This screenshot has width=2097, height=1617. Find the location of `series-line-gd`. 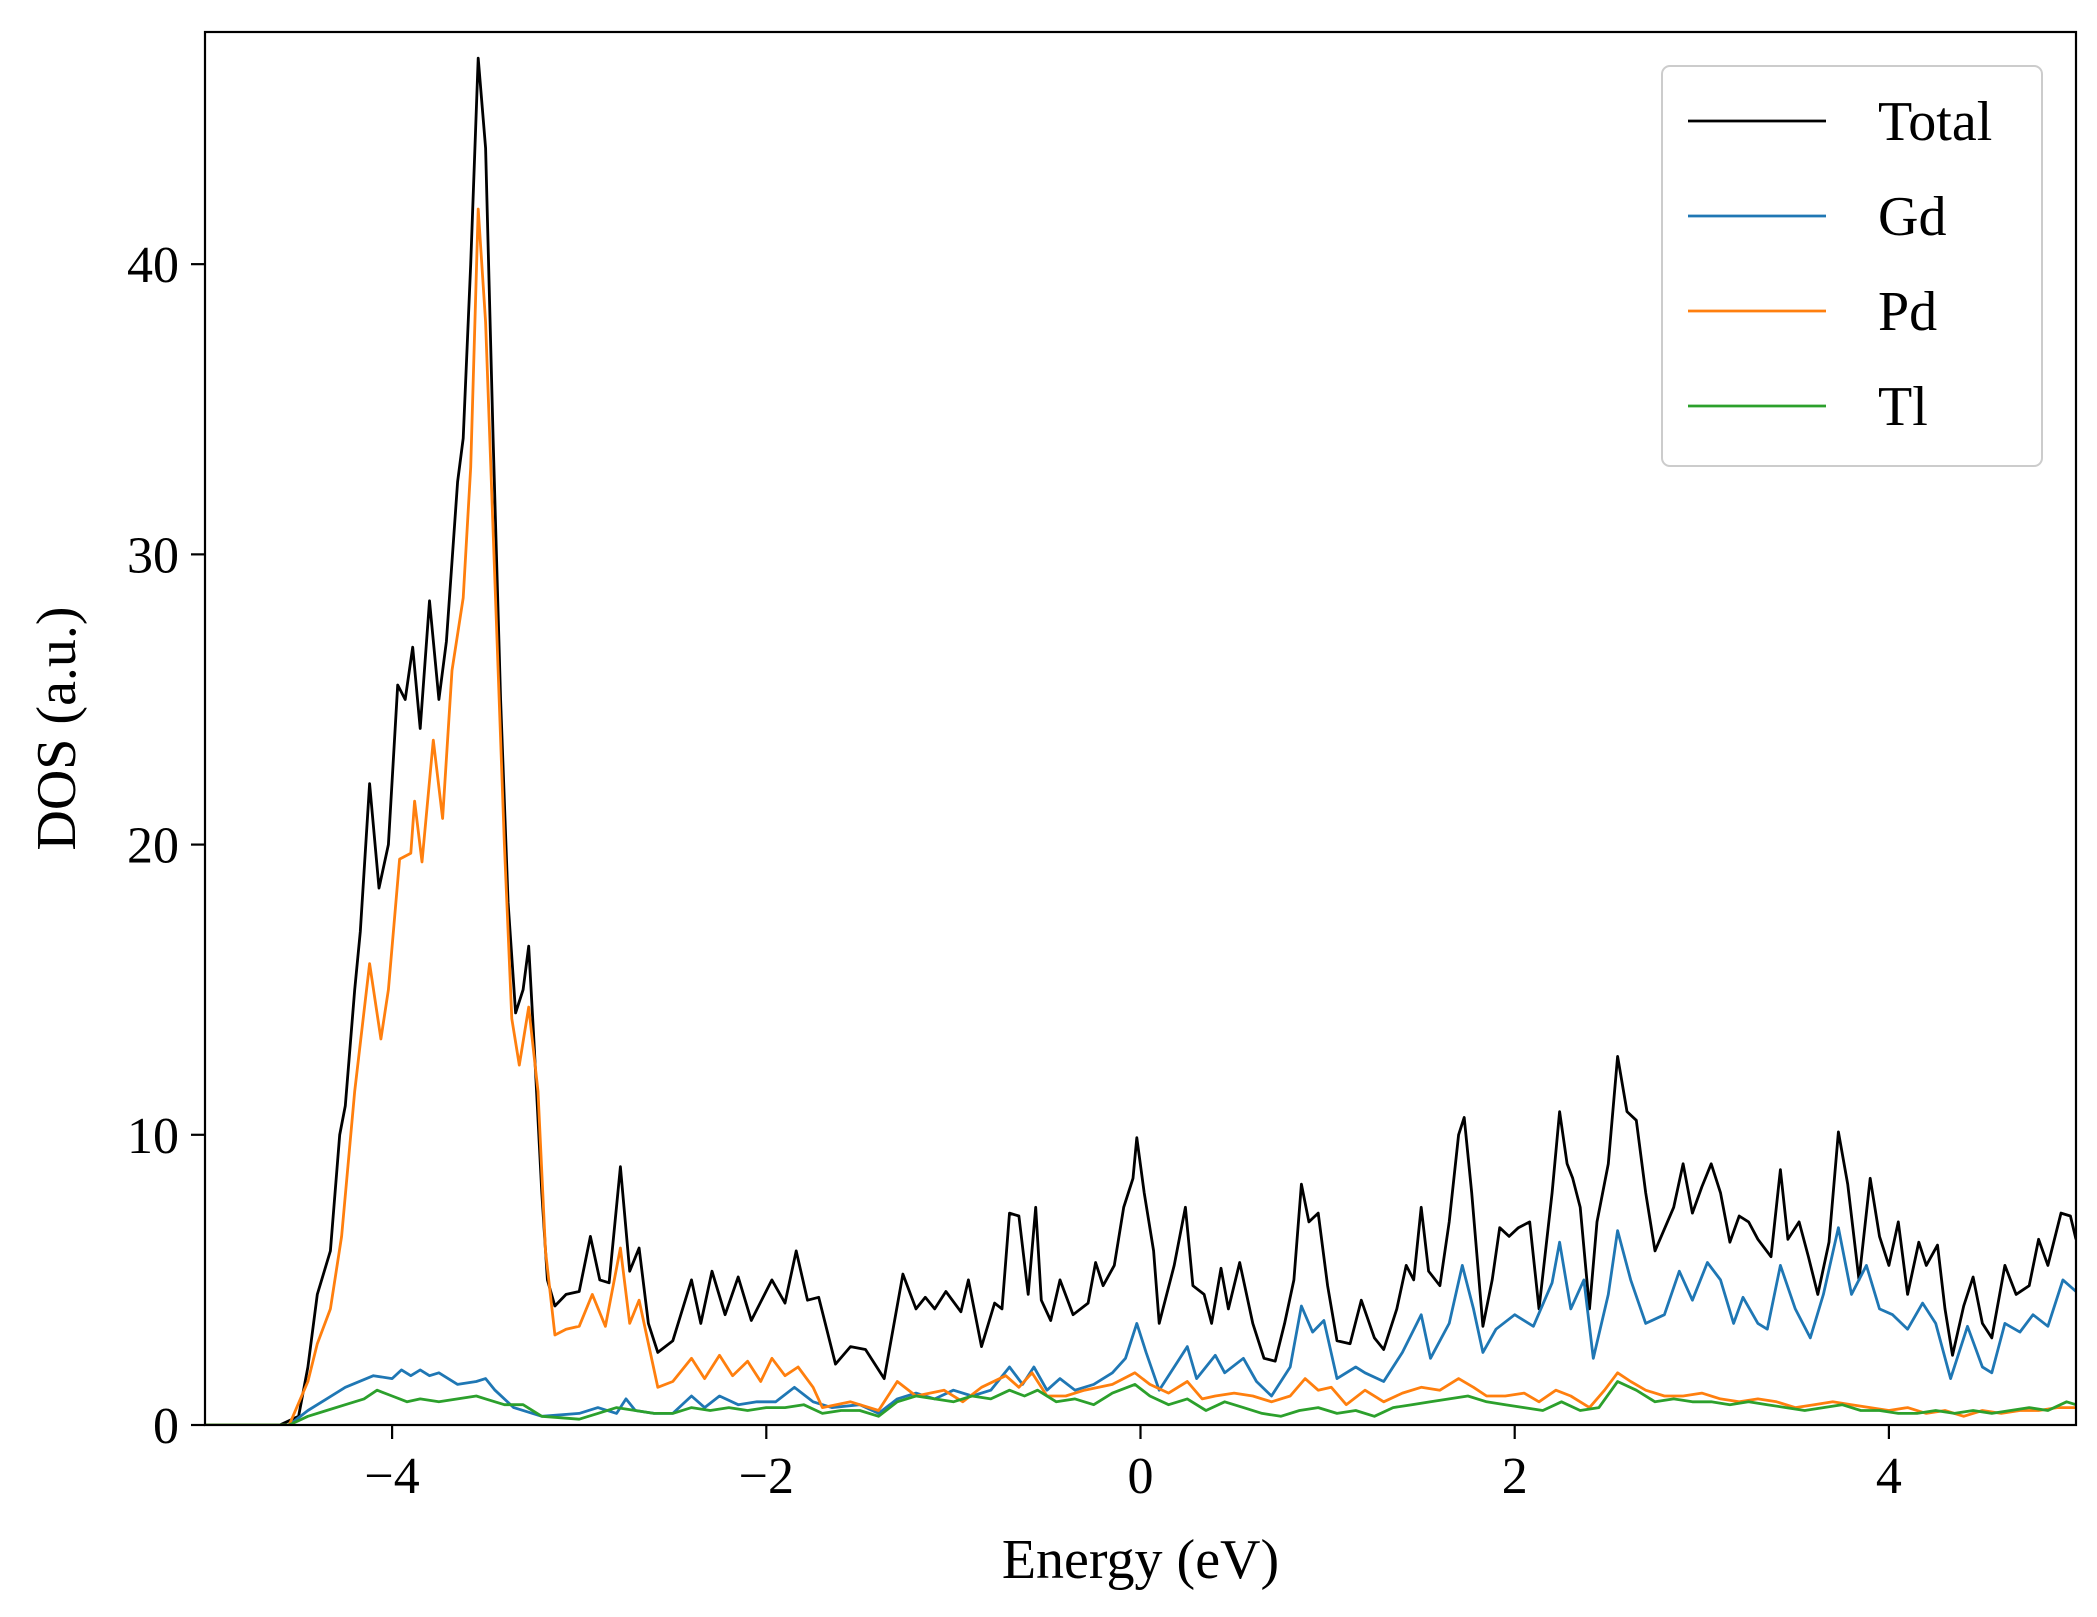

series-line-gd is located at coordinates (1140, 1325).